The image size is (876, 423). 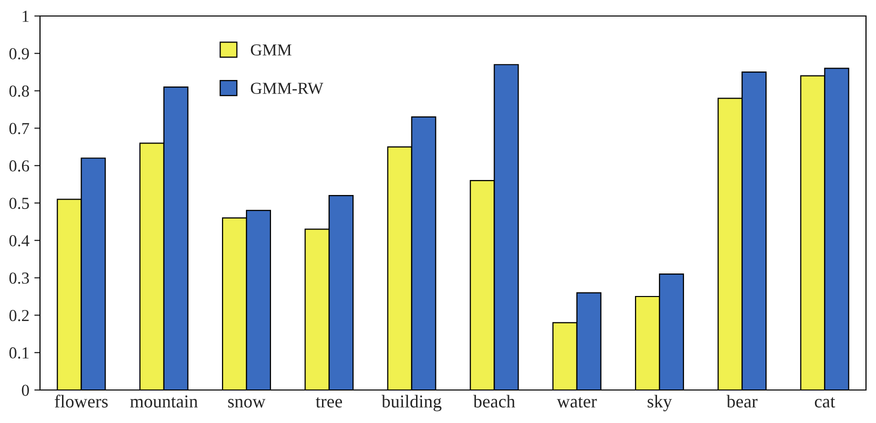 I want to click on y-tick-label: 1, so click(x=25, y=16).